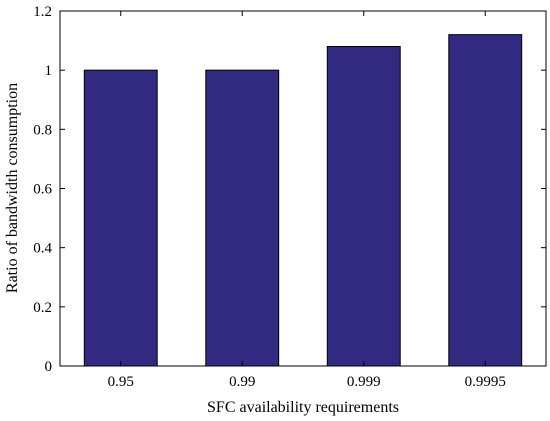 The height and width of the screenshot is (421, 550). What do you see at coordinates (42, 190) in the screenshot?
I see `y-tick-label: 0.6` at bounding box center [42, 190].